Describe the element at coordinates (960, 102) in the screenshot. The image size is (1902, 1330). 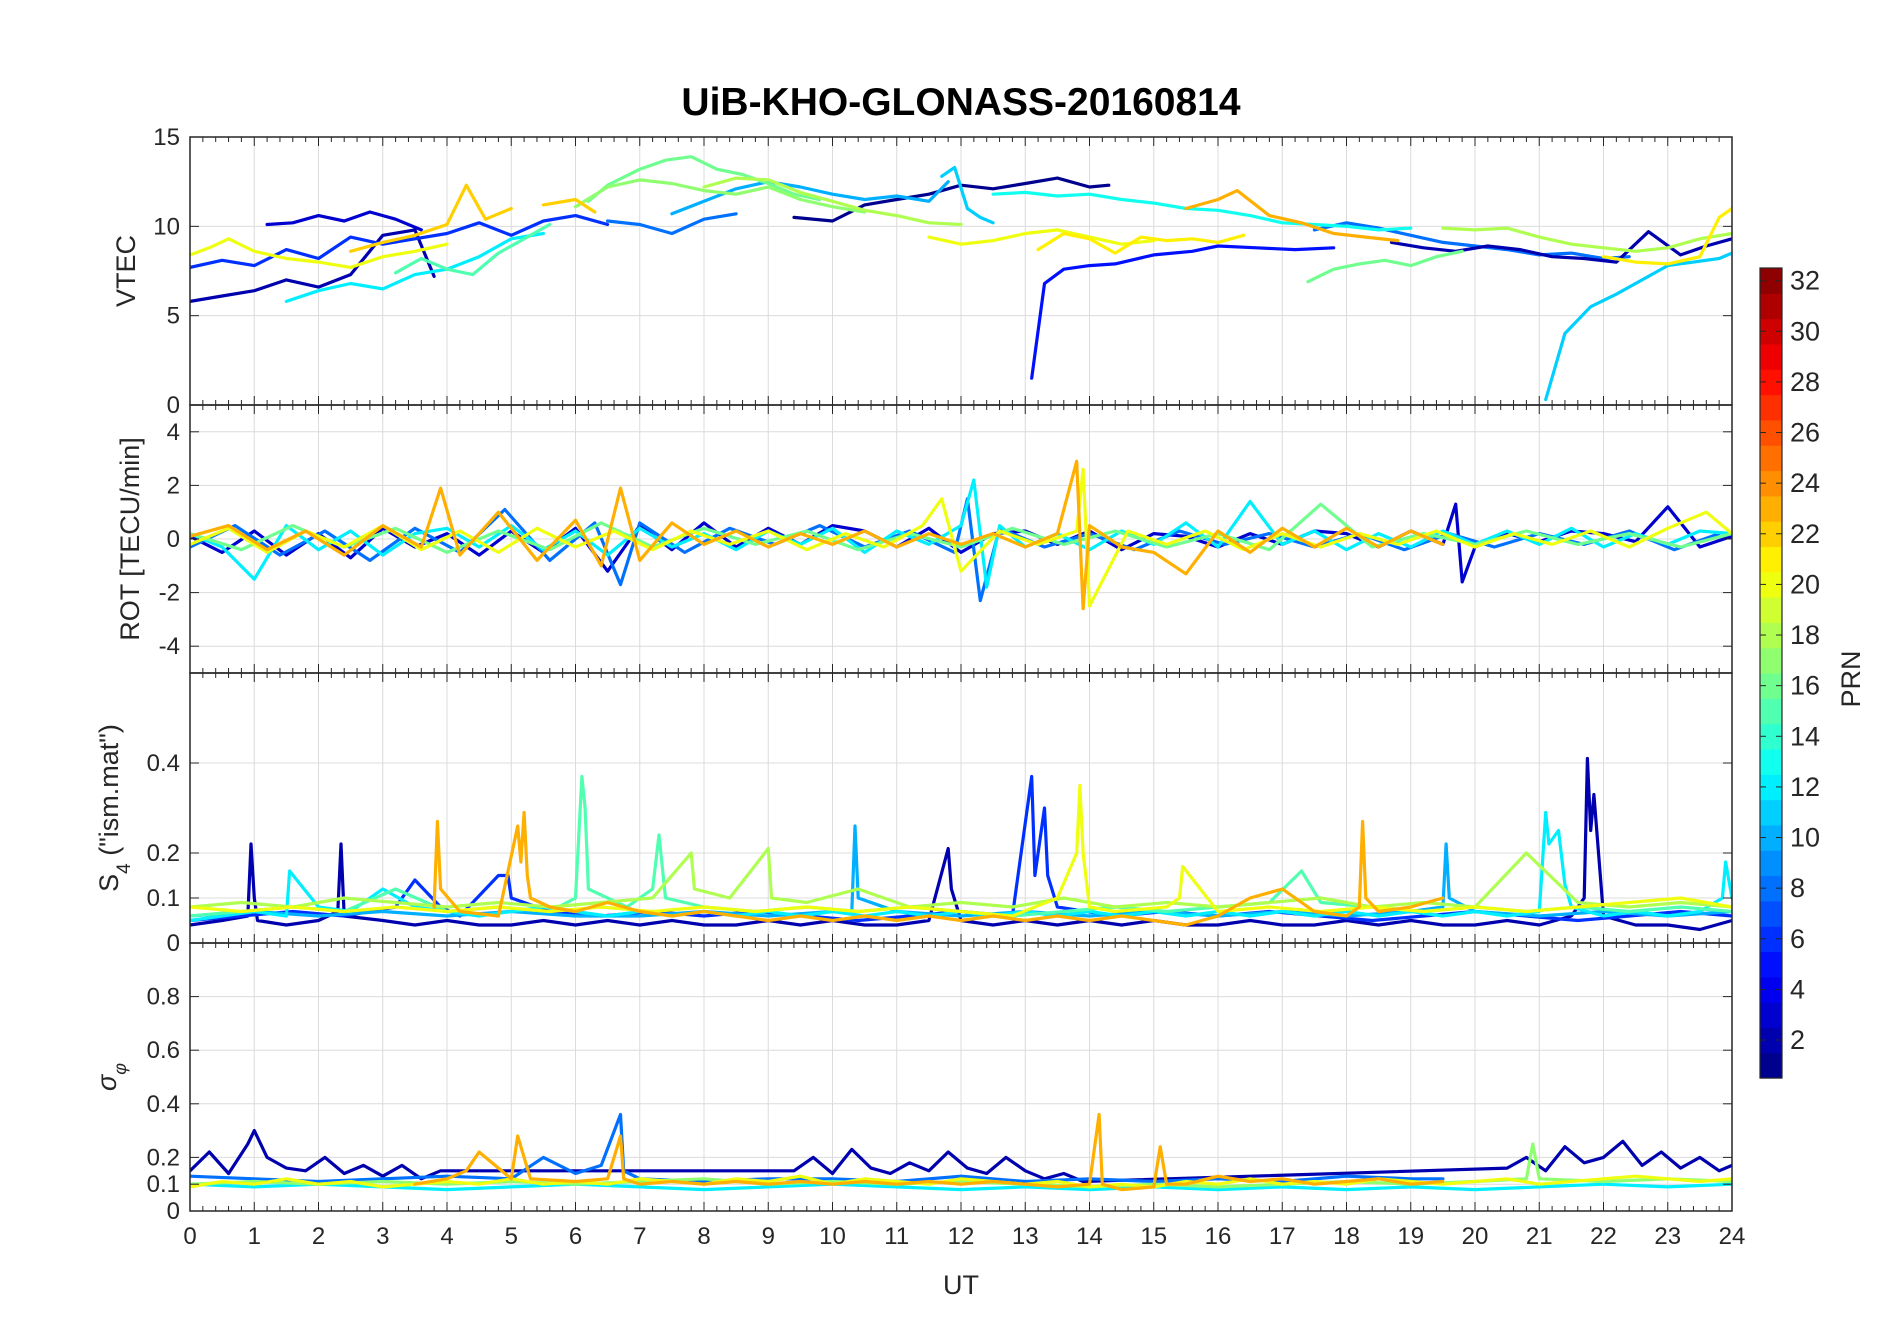
I see `chart-title: UiB-KHO-GLONASS-20160814` at that location.